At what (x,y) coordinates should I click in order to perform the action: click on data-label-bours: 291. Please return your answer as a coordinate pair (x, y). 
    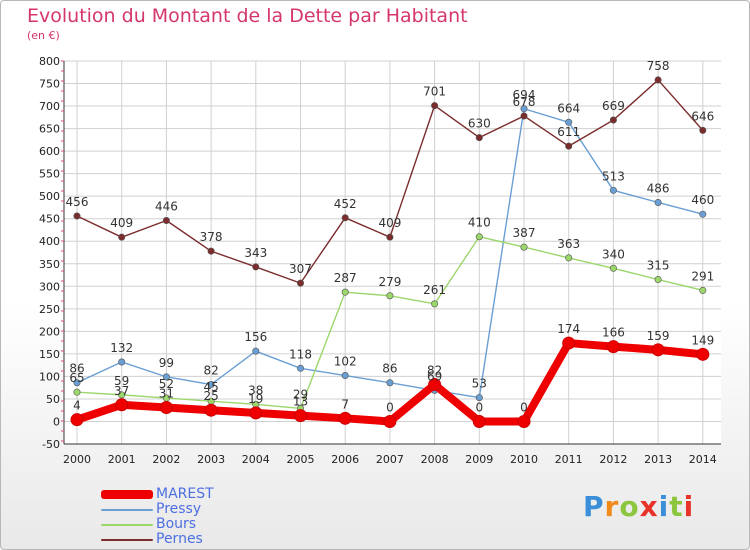
    Looking at the image, I should click on (702, 276).